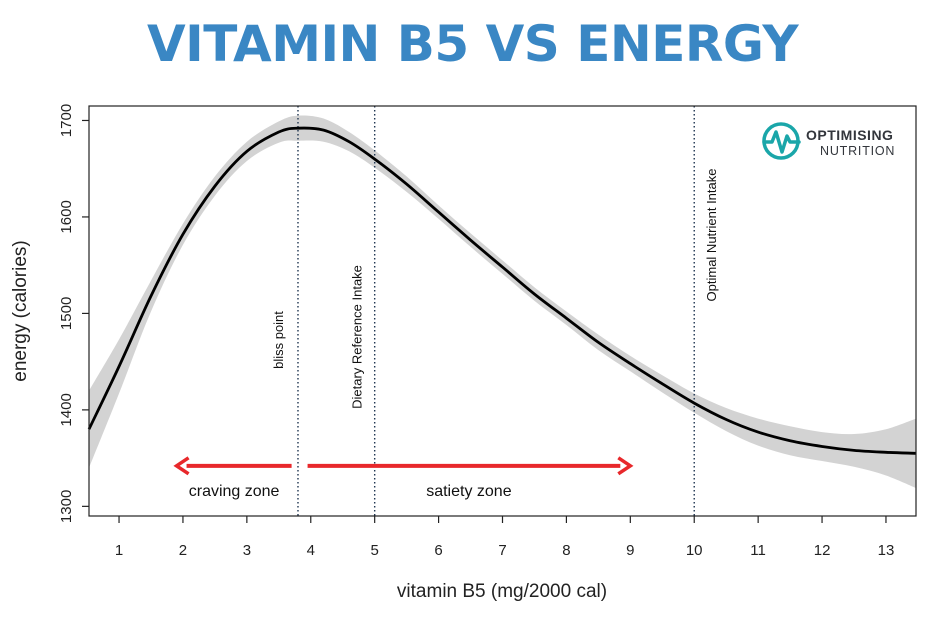 Image resolution: width=945 pixels, height=642 pixels. Describe the element at coordinates (20, 311) in the screenshot. I see `y-axis-label: energy (calories)` at that location.